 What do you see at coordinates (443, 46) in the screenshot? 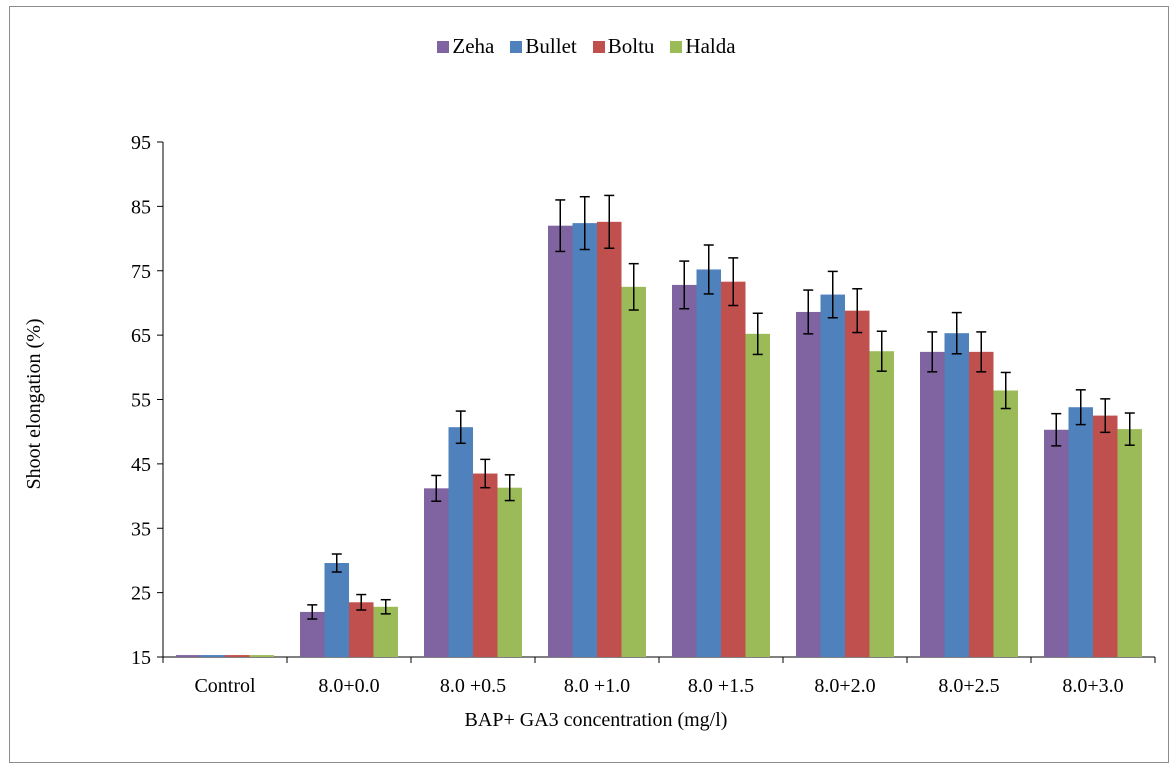
I see `legend-swatch-zeha` at bounding box center [443, 46].